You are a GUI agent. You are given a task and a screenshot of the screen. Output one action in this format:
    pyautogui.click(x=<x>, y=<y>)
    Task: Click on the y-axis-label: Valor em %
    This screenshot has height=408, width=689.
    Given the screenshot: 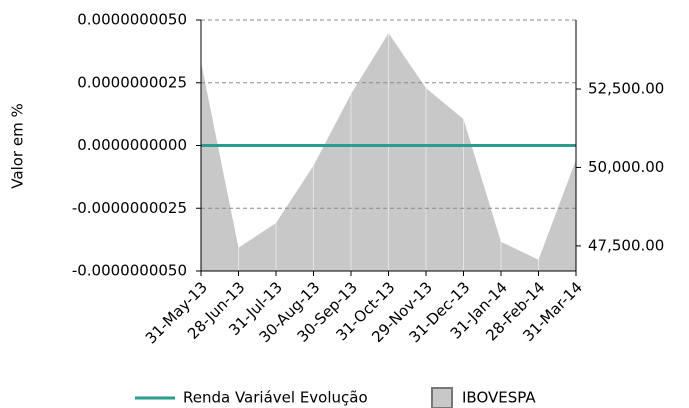 What is the action you would take?
    pyautogui.click(x=18, y=145)
    